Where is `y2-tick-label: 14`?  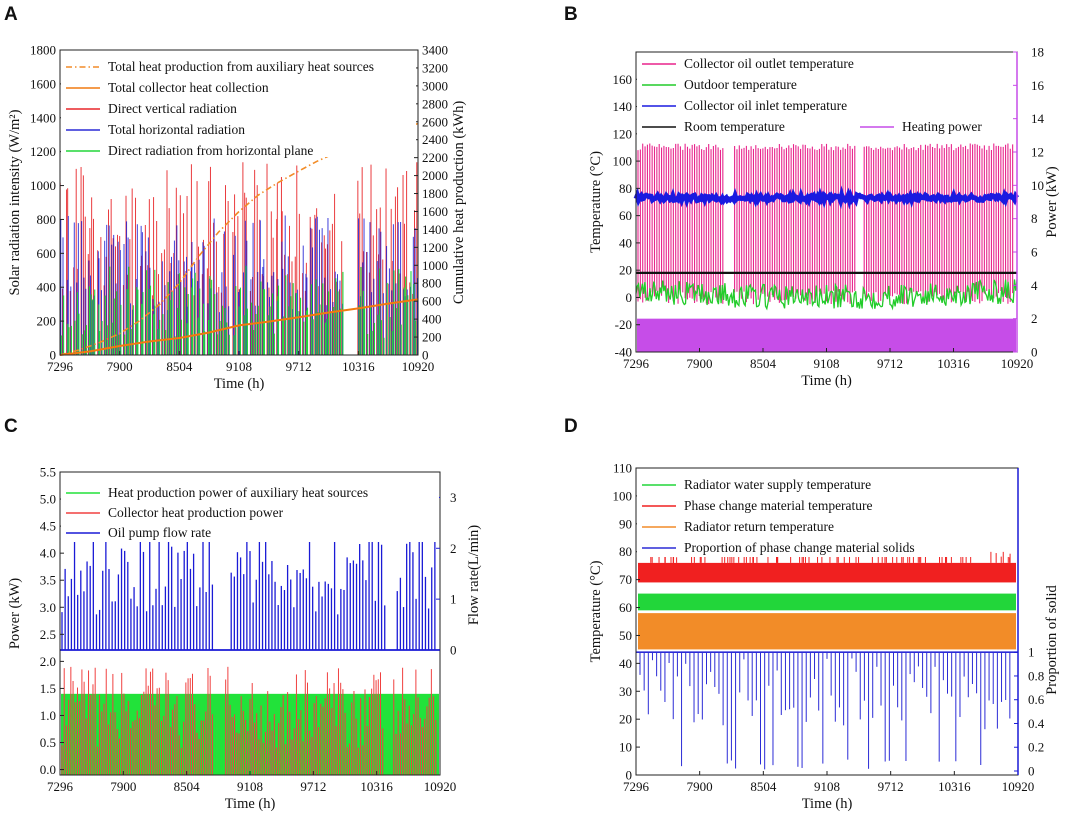
y2-tick-label: 14 is located at coordinates (1038, 118).